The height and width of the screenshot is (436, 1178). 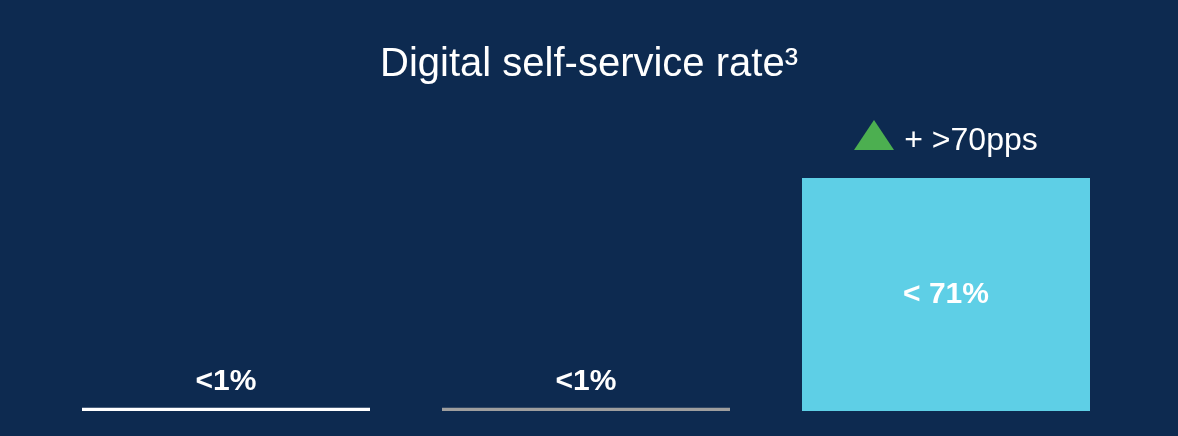 I want to click on text: + >70pps, so click(x=971, y=139).